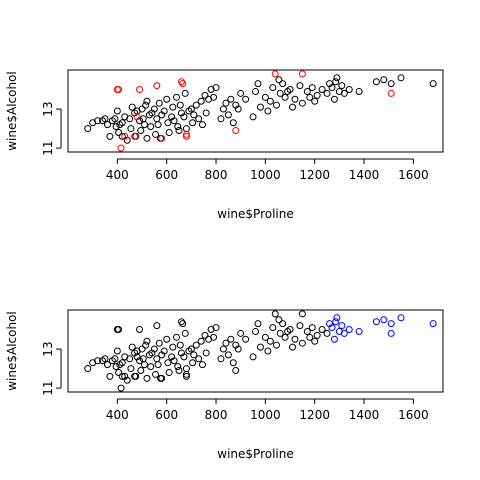 The image size is (480, 480). I want to click on x-tick-label: 1400, so click(364, 175).